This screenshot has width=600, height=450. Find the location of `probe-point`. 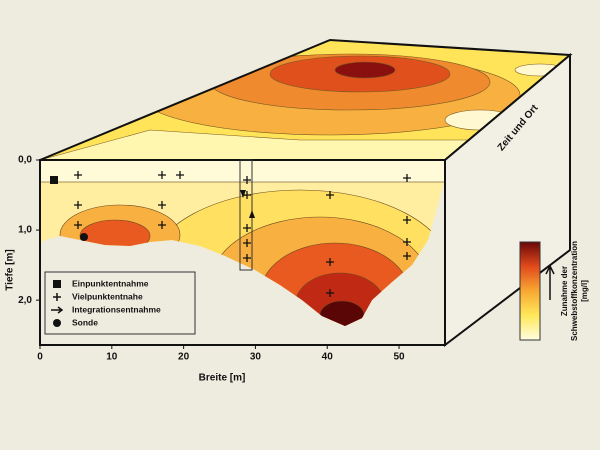

probe-point is located at coordinates (84, 237).